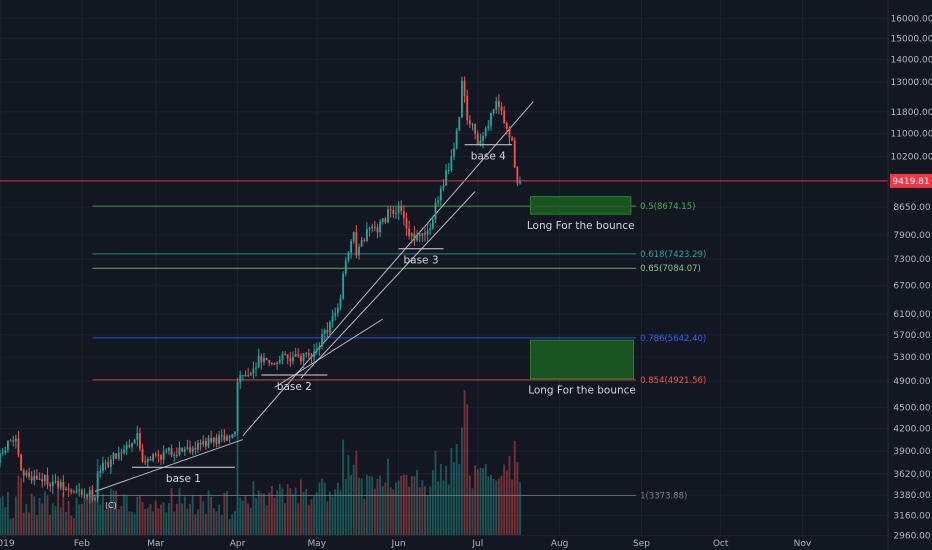 The image size is (932, 550). Describe the element at coordinates (406, 544) in the screenshot. I see `time-axis: 019 Feb Mar Apr May Jun Jul Aug Sep Oct Nov` at that location.